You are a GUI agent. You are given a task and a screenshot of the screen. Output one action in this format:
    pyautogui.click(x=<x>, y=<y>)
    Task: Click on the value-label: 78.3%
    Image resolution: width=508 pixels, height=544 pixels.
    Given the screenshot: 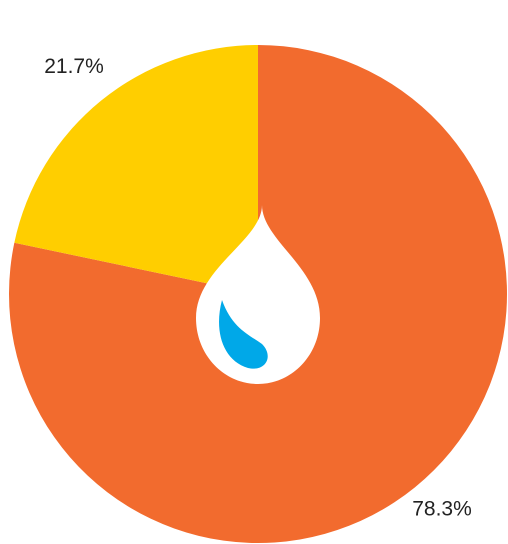 What is the action you would take?
    pyautogui.click(x=442, y=509)
    